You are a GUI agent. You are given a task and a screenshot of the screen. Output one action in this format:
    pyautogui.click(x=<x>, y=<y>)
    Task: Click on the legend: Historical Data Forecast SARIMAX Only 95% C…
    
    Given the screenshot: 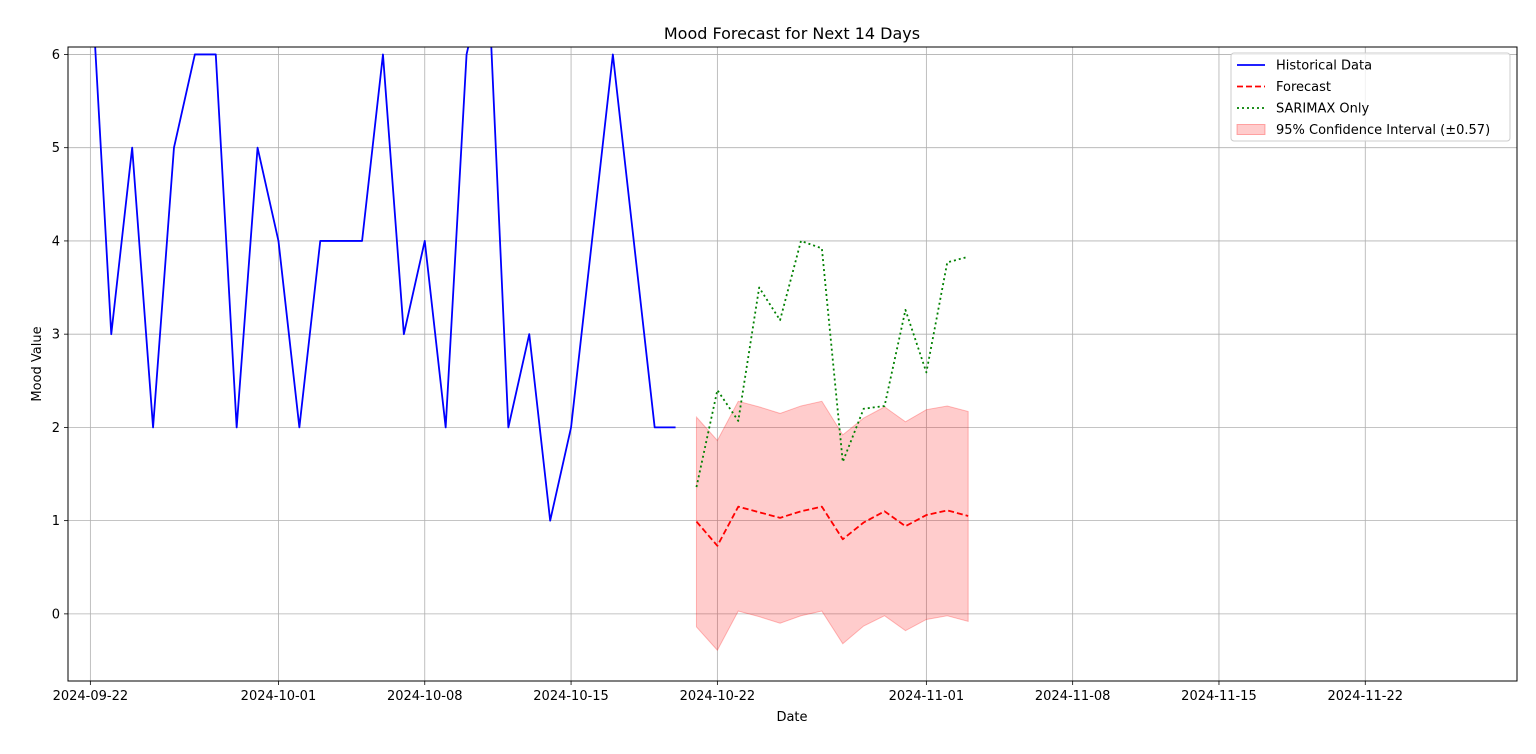 What is the action you would take?
    pyautogui.click(x=1370, y=97)
    